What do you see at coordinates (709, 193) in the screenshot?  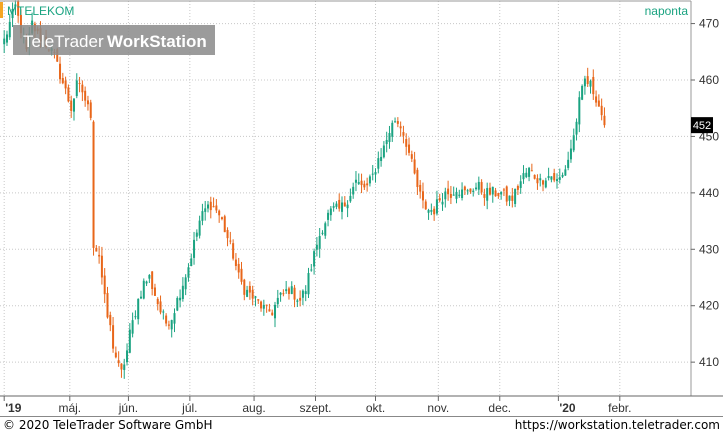 I see `y-tick-label: 440` at bounding box center [709, 193].